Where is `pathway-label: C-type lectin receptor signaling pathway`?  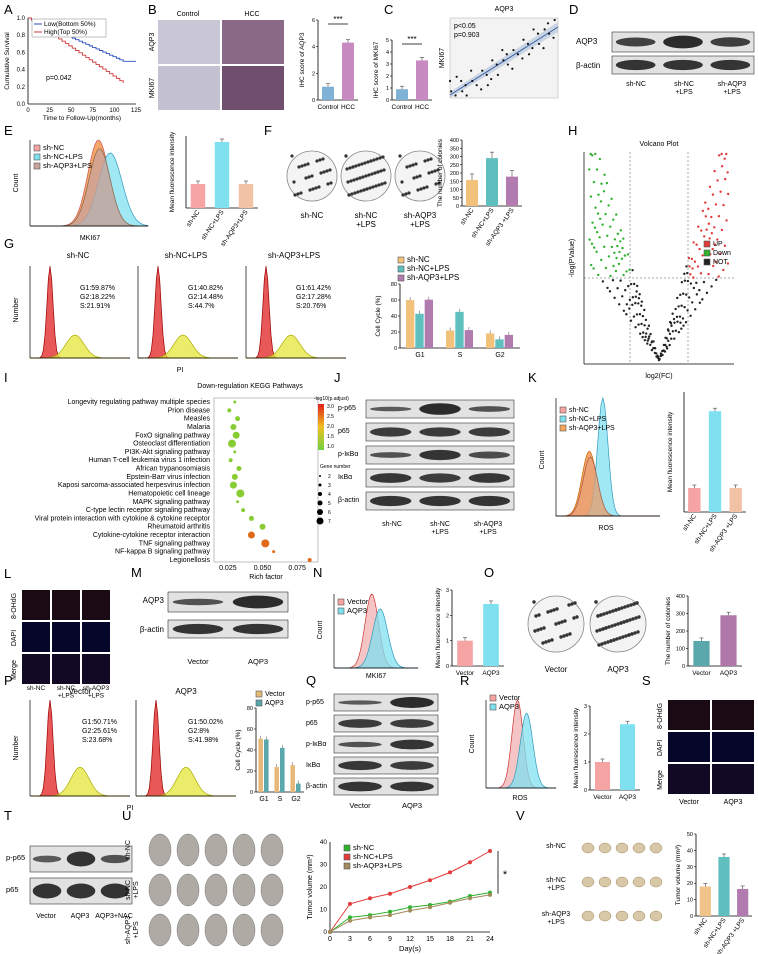
pathway-label: C-type lectin receptor signaling pathway is located at coordinates (148, 510).